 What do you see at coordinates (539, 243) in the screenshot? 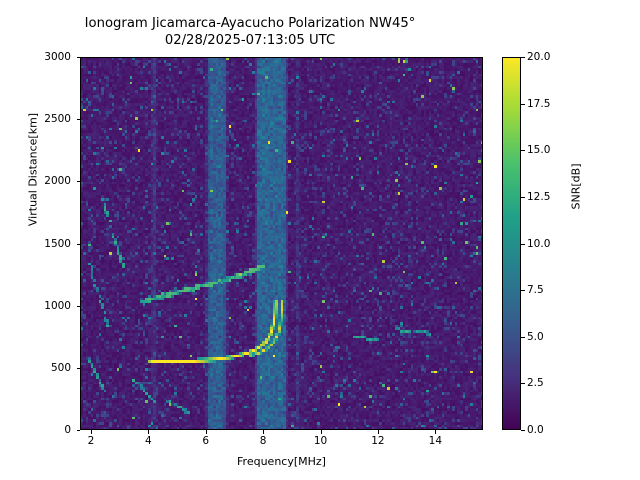
I see `colorbar-tick-label: 10.0` at bounding box center [539, 243].